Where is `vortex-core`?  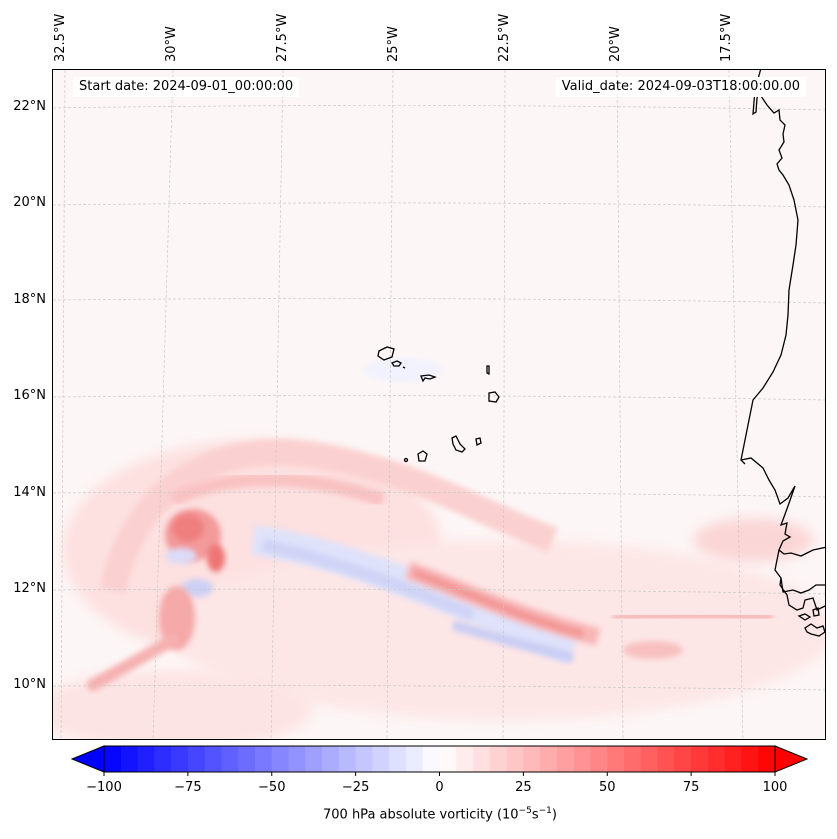
vortex-core is located at coordinates (216, 558).